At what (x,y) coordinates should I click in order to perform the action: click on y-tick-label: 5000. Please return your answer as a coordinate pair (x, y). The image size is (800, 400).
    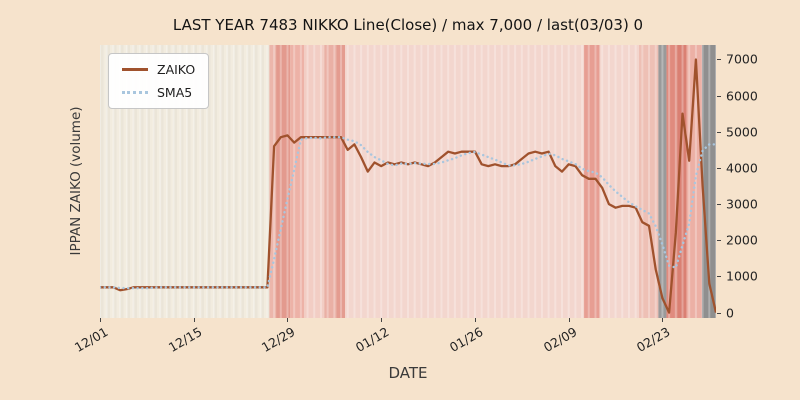
    Looking at the image, I should click on (742, 132).